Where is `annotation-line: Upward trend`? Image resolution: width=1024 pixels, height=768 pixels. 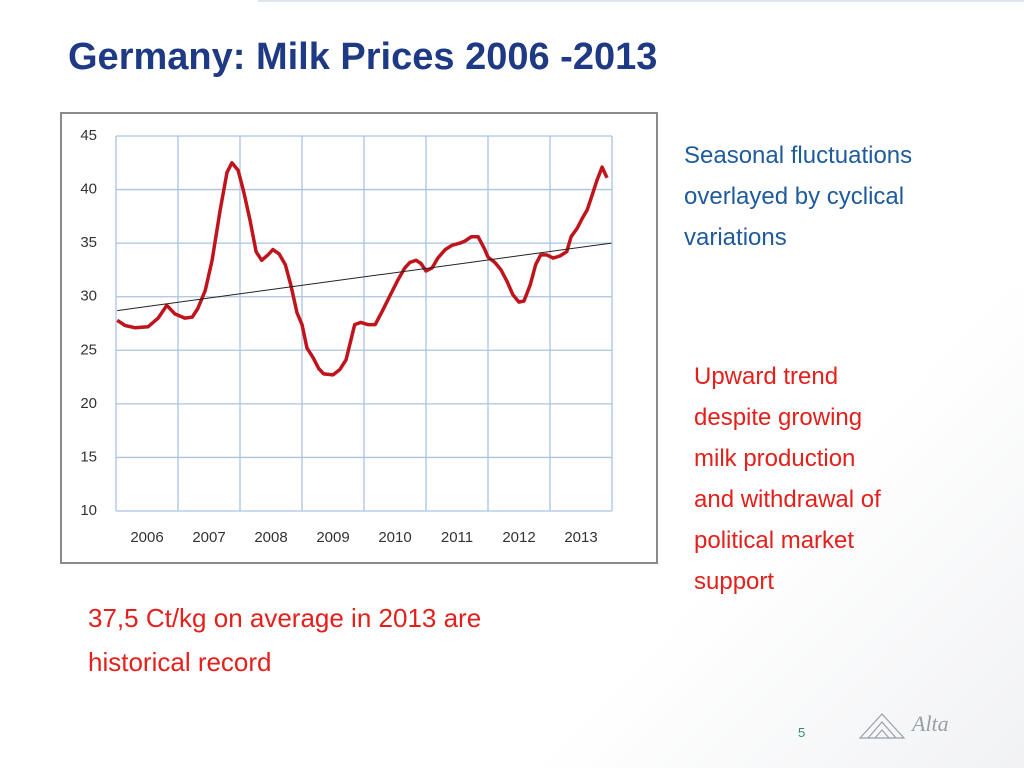 annotation-line: Upward trend is located at coordinates (766, 376).